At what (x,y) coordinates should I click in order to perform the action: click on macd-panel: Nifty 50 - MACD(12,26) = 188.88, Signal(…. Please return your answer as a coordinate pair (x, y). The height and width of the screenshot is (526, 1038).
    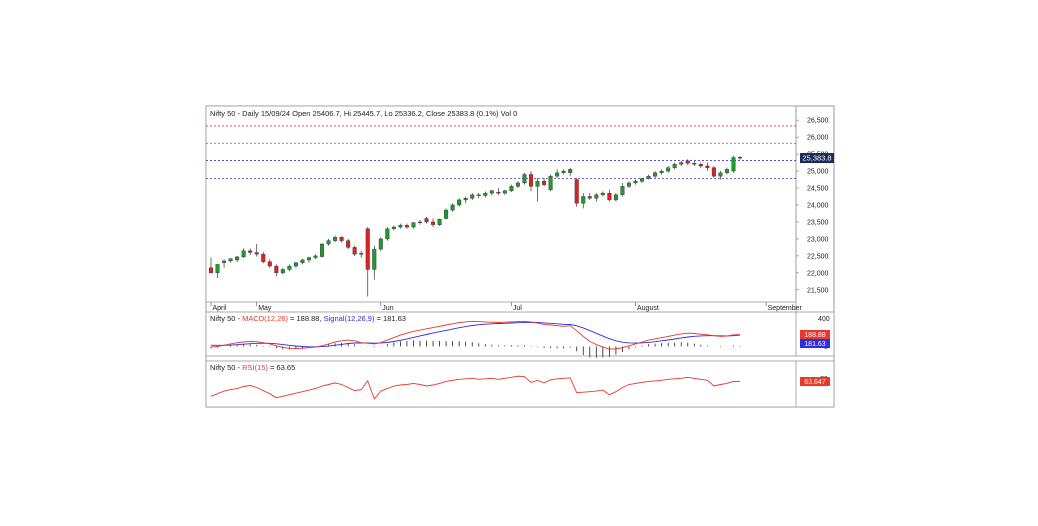
    Looking at the image, I should click on (520, 334).